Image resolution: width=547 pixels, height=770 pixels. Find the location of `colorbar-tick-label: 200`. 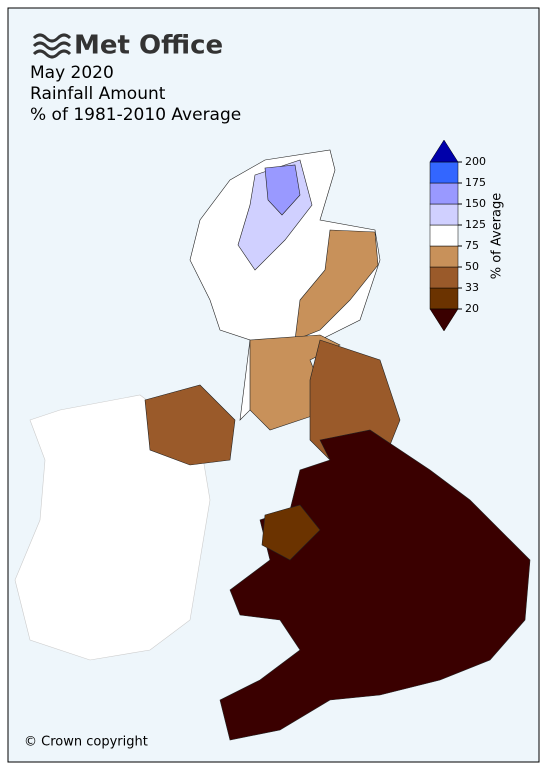

colorbar-tick-label: 200 is located at coordinates (475, 161).